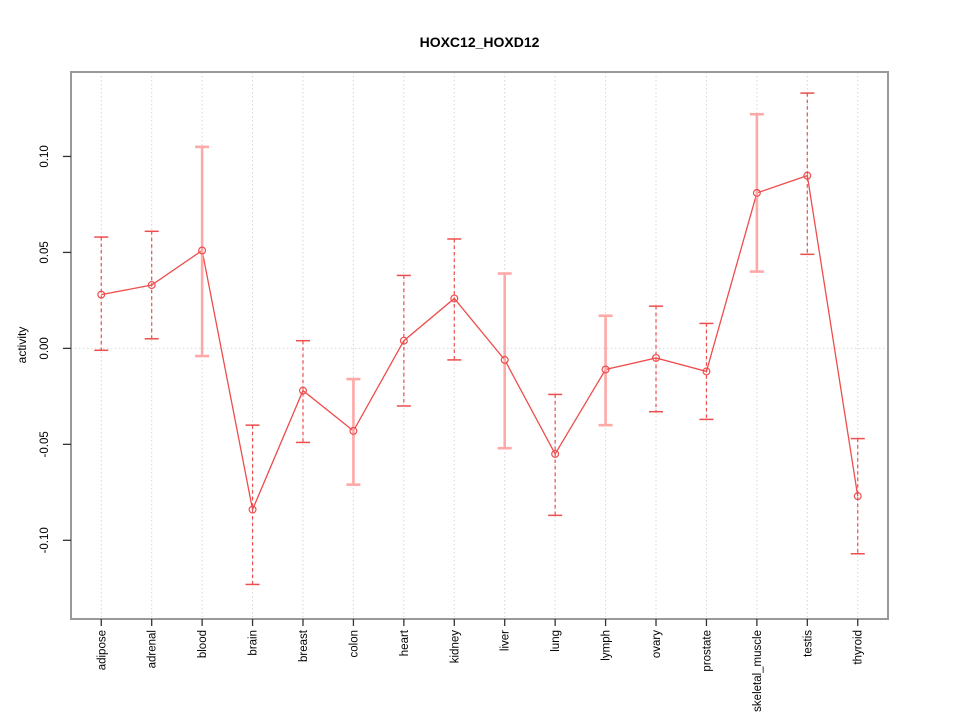 The image size is (960, 720). I want to click on x-tick-label: lung, so click(556, 641).